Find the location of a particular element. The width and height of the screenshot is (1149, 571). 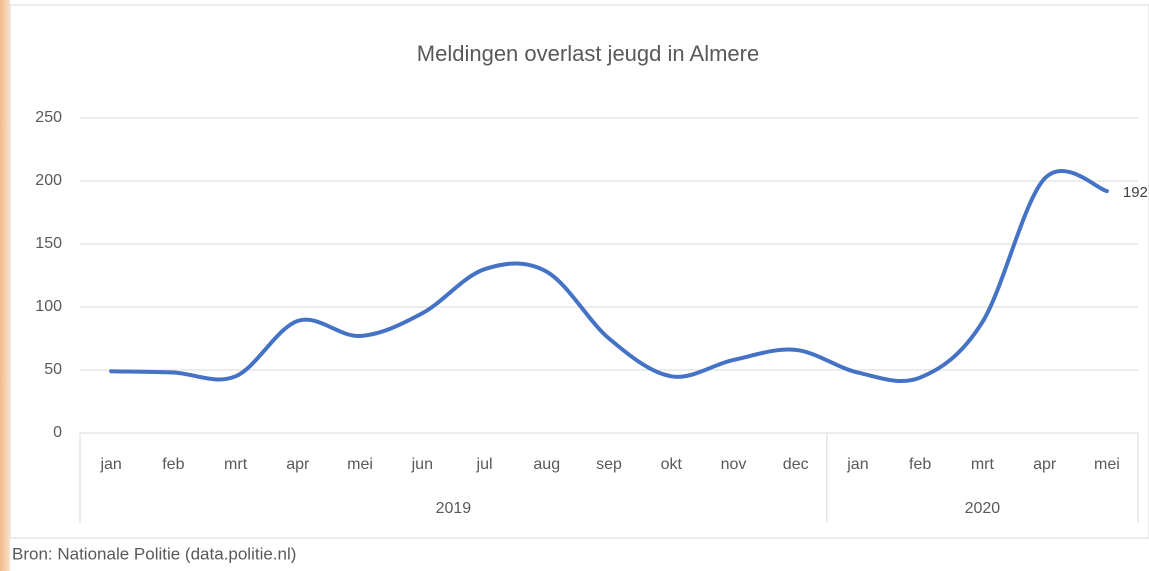

y-tick-label: 50 is located at coordinates (53, 369).